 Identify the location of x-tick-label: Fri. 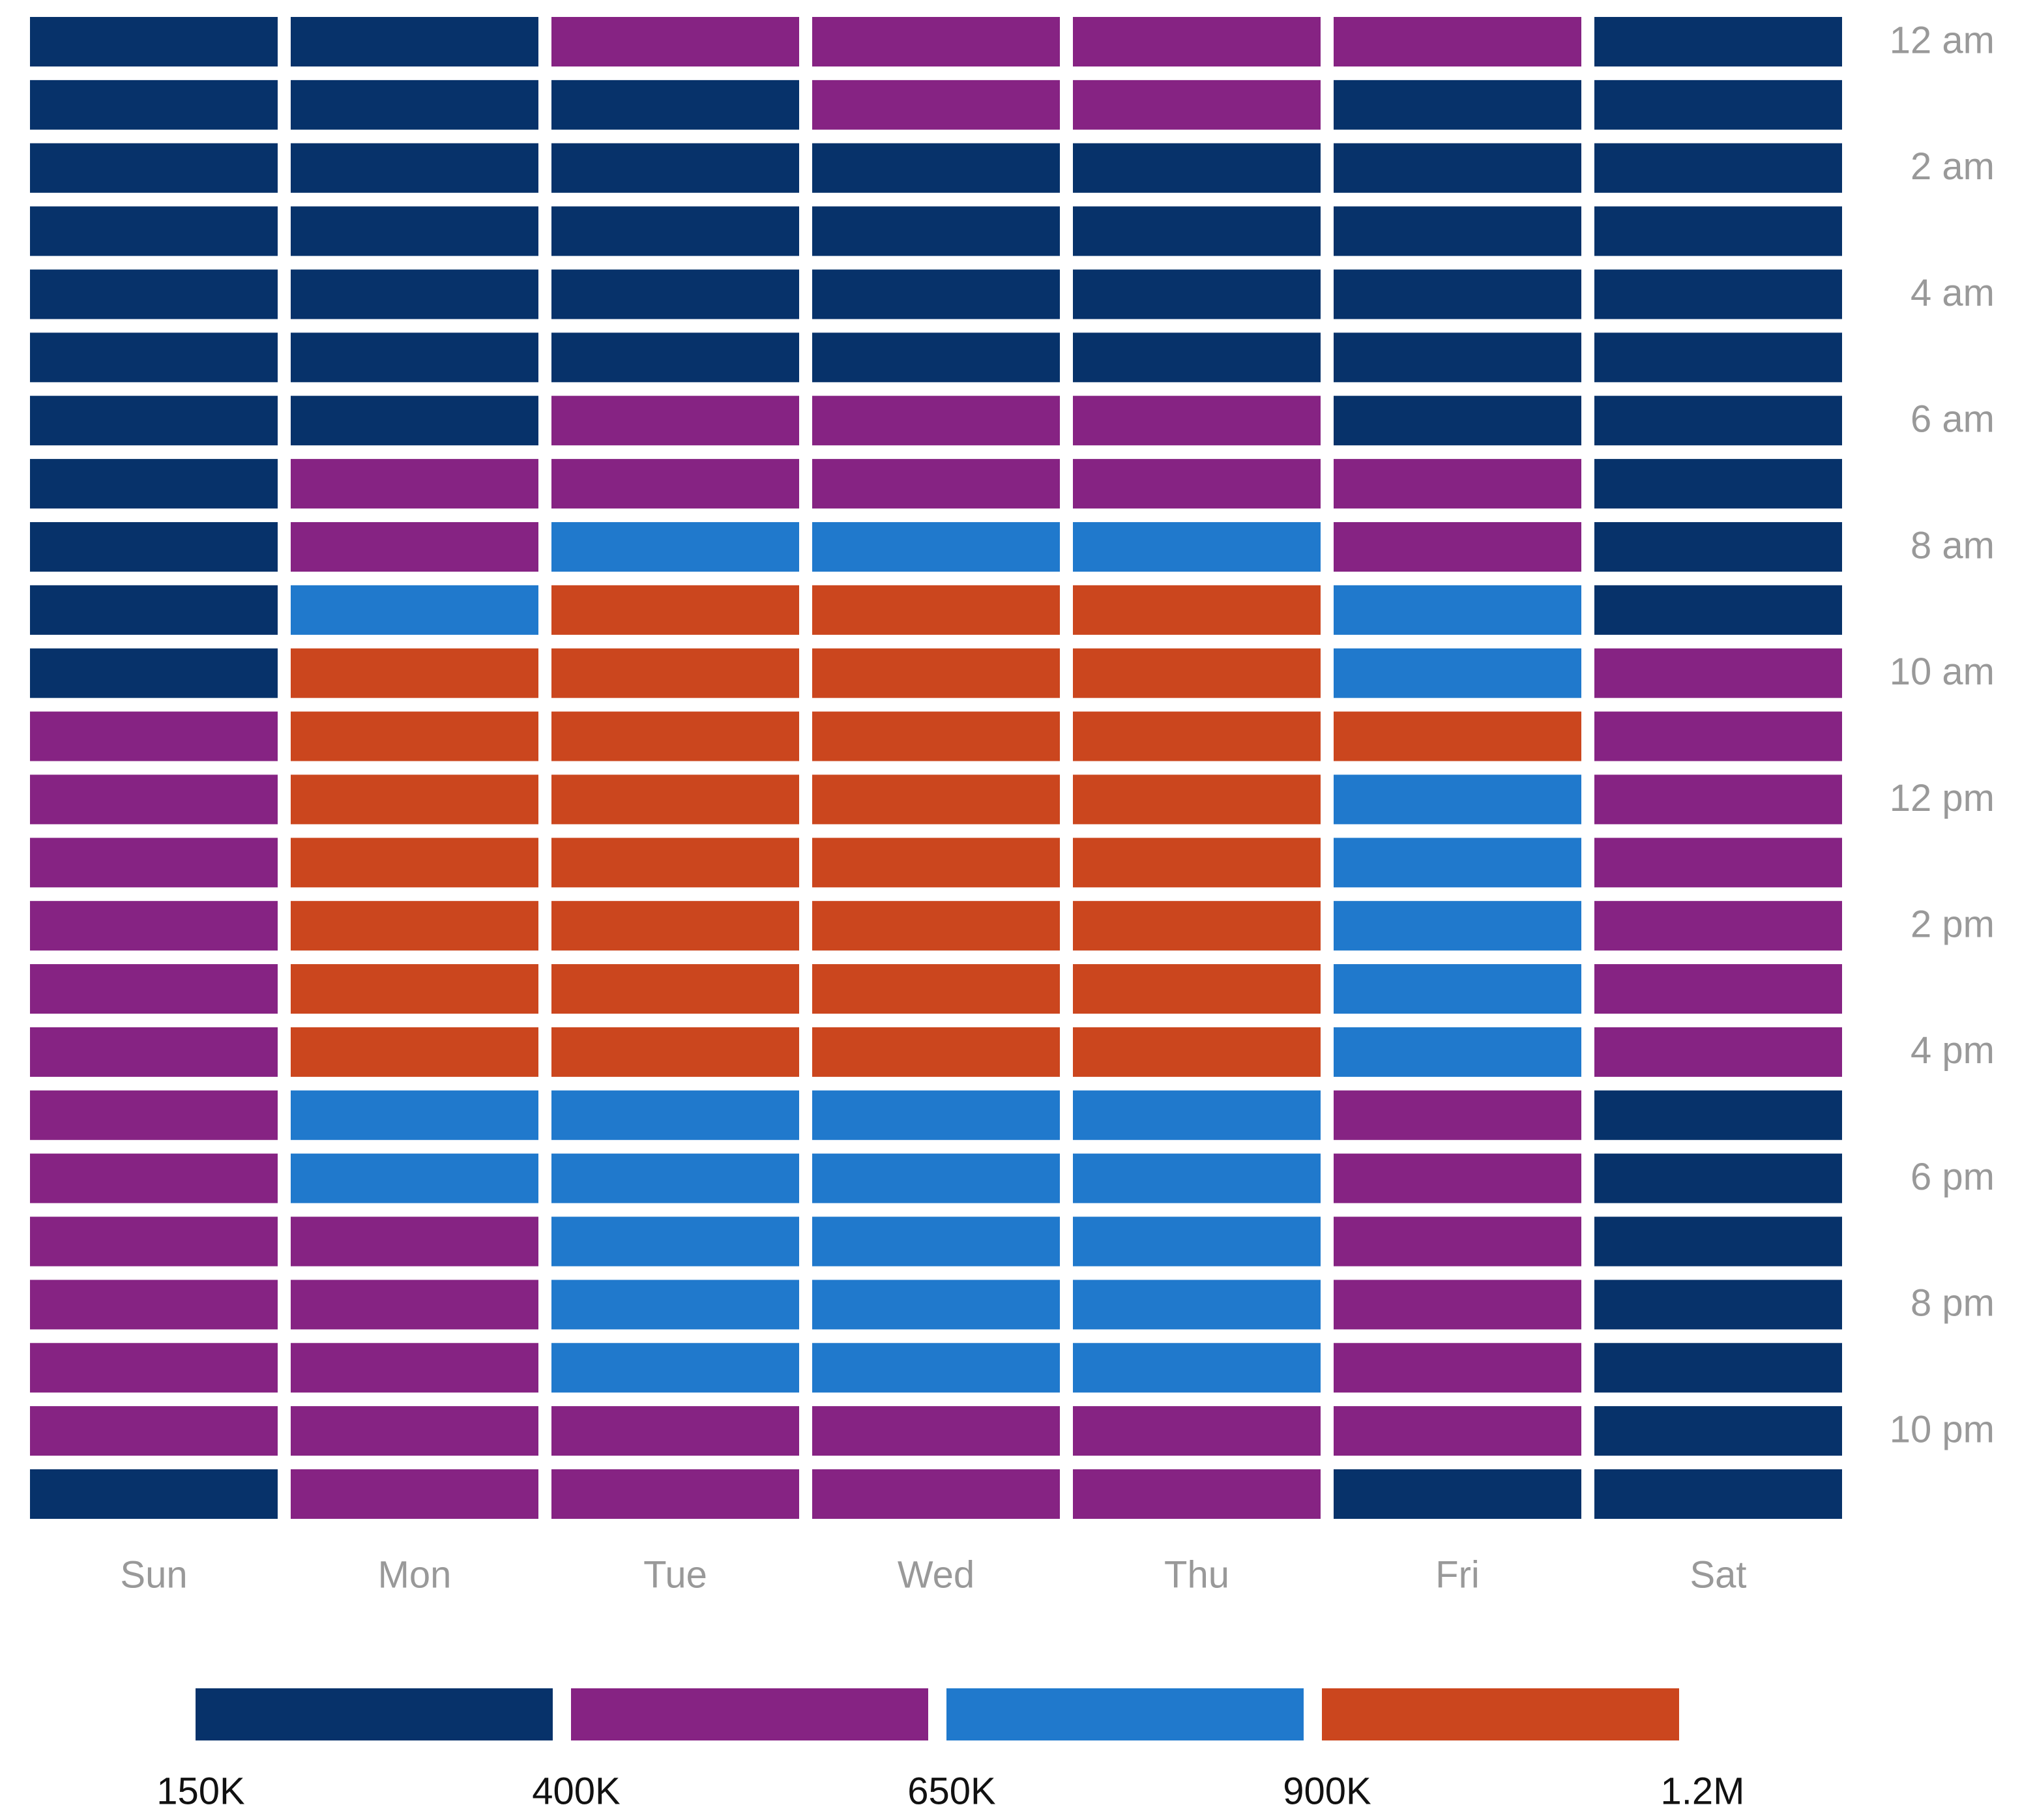
(1457, 1575).